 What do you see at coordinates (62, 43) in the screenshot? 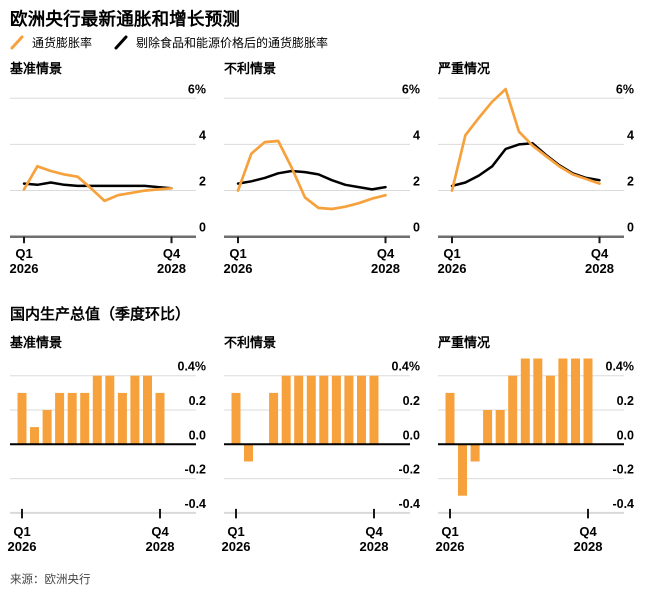
I see `legend-label-inflation: 通货膨胀率` at bounding box center [62, 43].